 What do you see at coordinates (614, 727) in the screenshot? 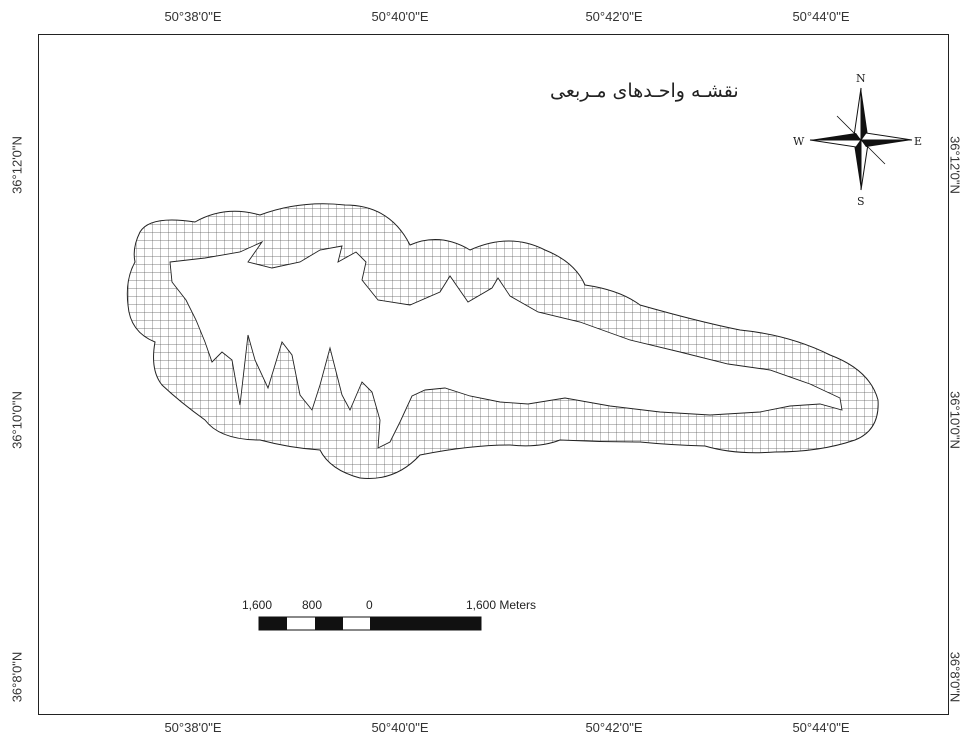
I see `longitude-label-bottom: 50°42'0"E` at bounding box center [614, 727].